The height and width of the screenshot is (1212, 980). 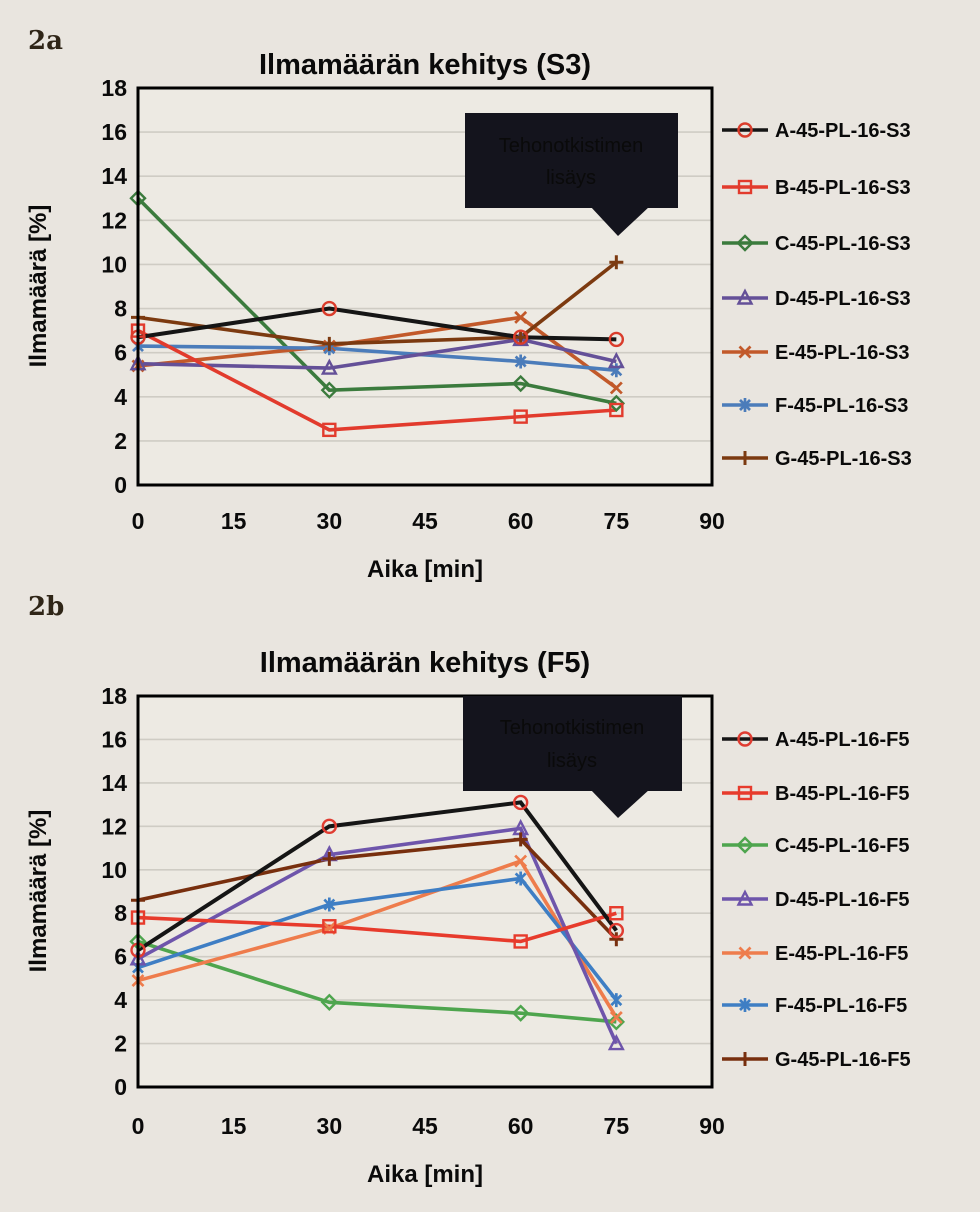 I want to click on legend-item: D-45-PL-16-F5, so click(x=815, y=900).